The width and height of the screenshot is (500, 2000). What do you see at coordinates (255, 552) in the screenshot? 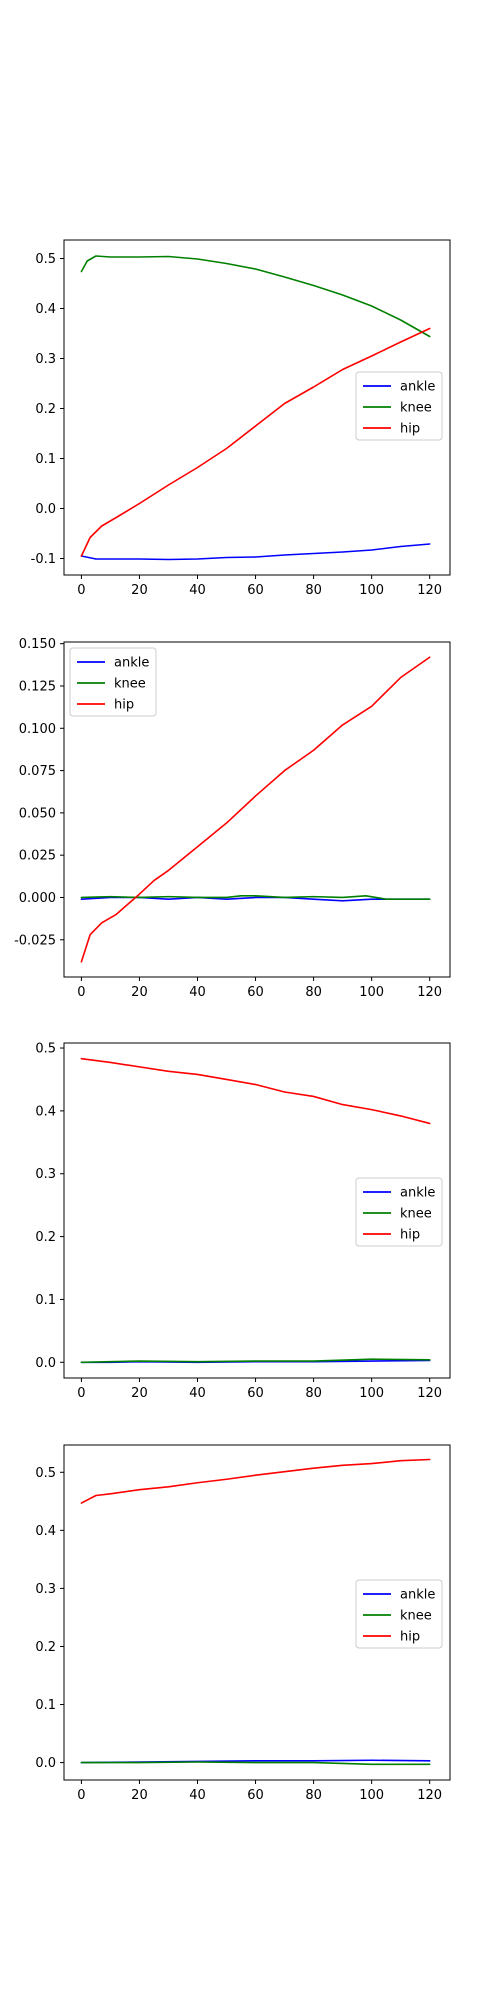
I see `series-line-ankle` at bounding box center [255, 552].